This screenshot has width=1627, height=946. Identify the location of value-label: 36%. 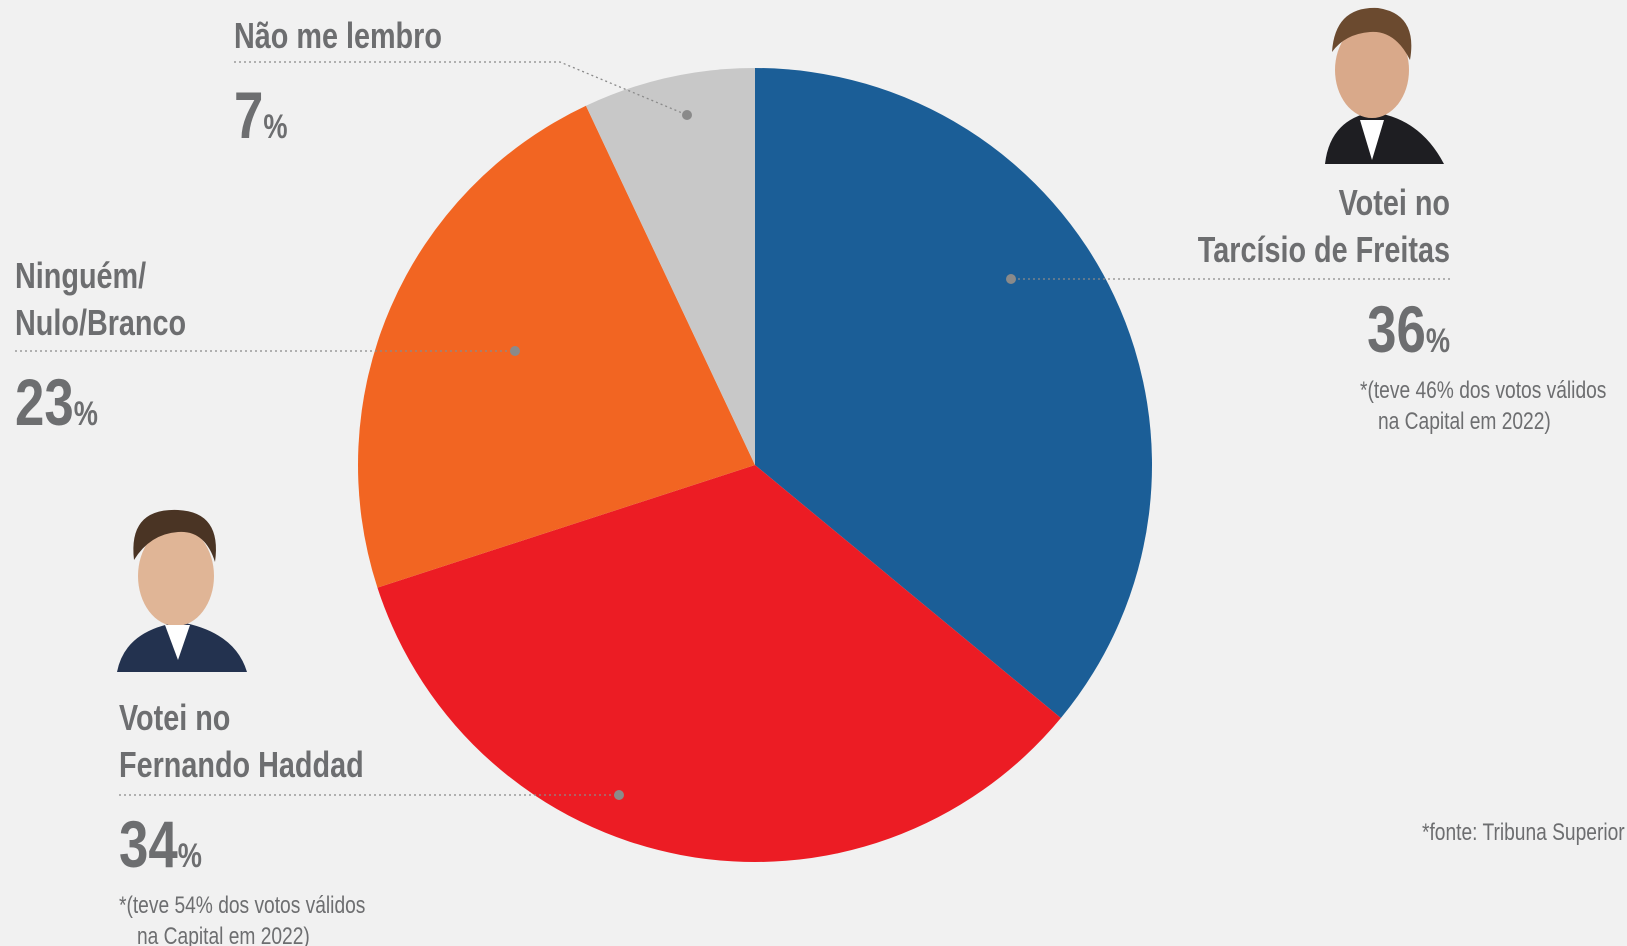
(1408, 329).